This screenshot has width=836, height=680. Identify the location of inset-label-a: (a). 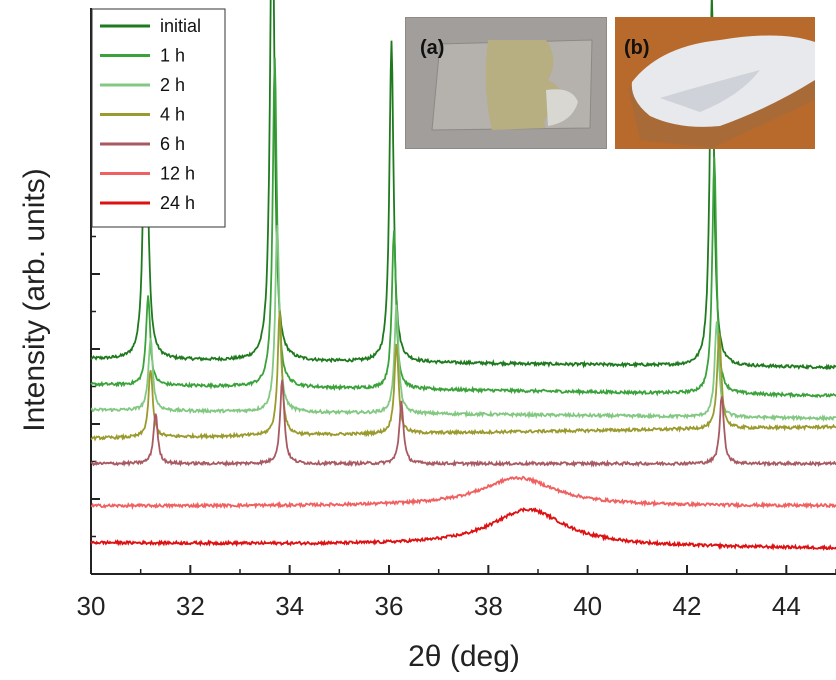
(432, 48).